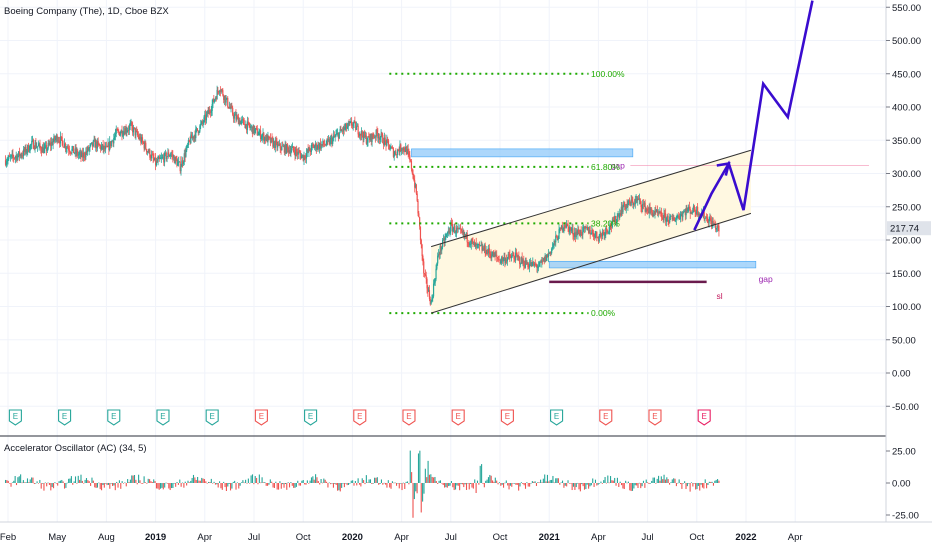 The height and width of the screenshot is (550, 932). I want to click on channel-fill, so click(591, 232).